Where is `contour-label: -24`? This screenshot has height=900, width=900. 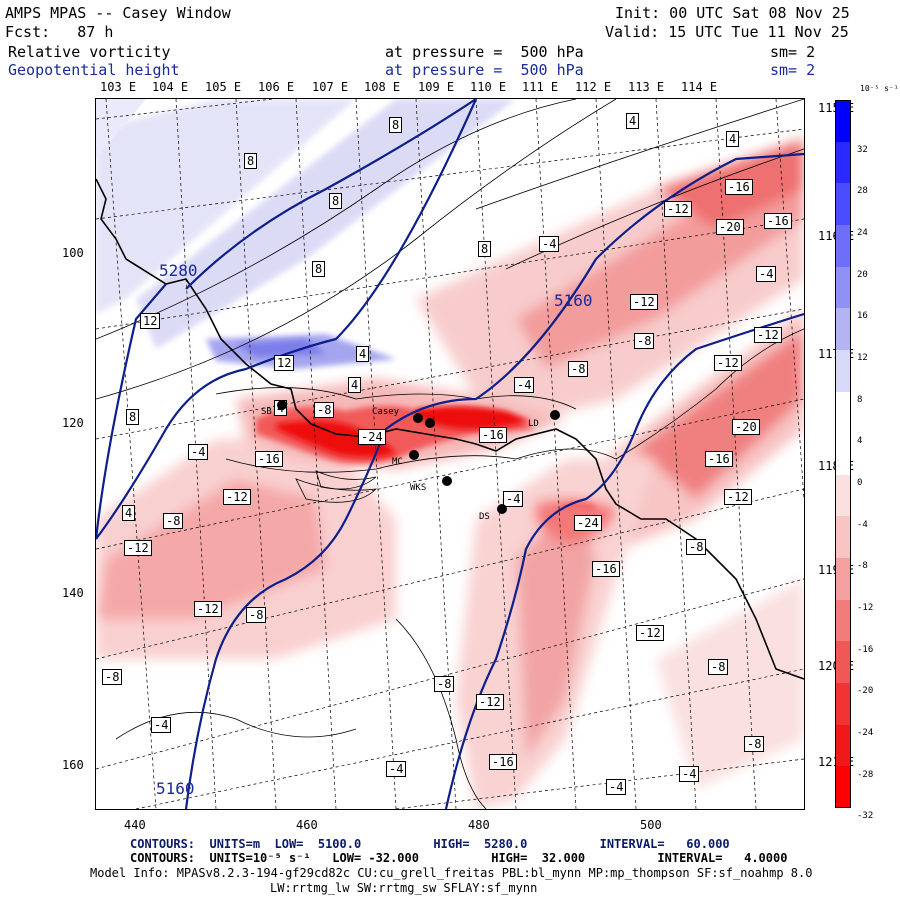 contour-label: -24 is located at coordinates (372, 437).